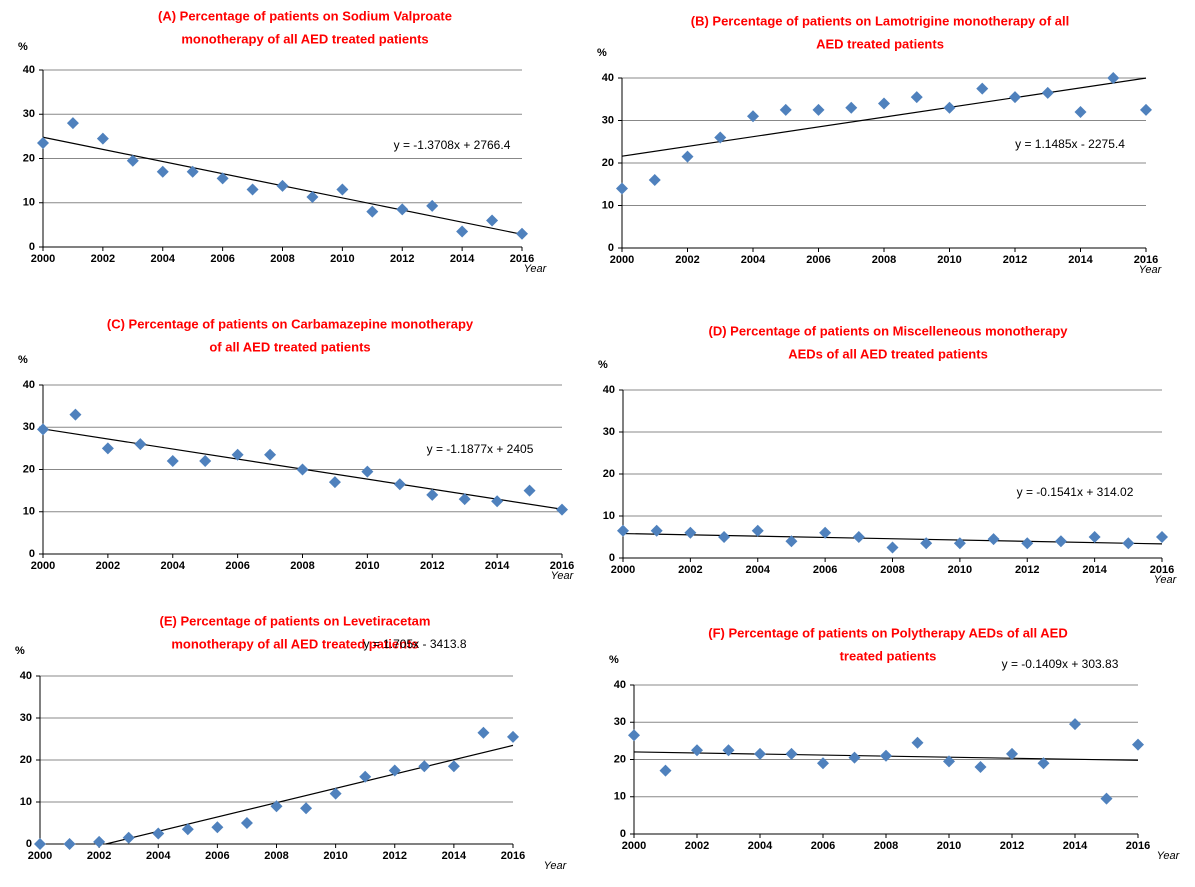  What do you see at coordinates (26, 802) in the screenshot?
I see `y-tick-label: 10` at bounding box center [26, 802].